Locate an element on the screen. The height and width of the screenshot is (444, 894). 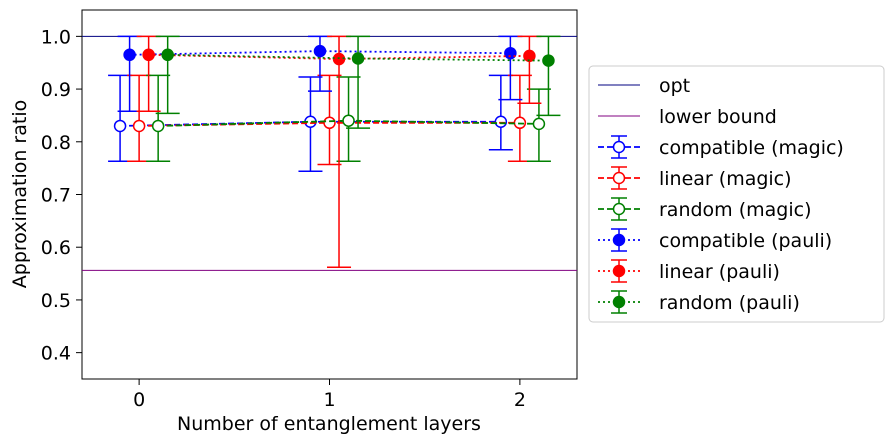
y-tick-label: 0.9 is located at coordinates (56, 90).